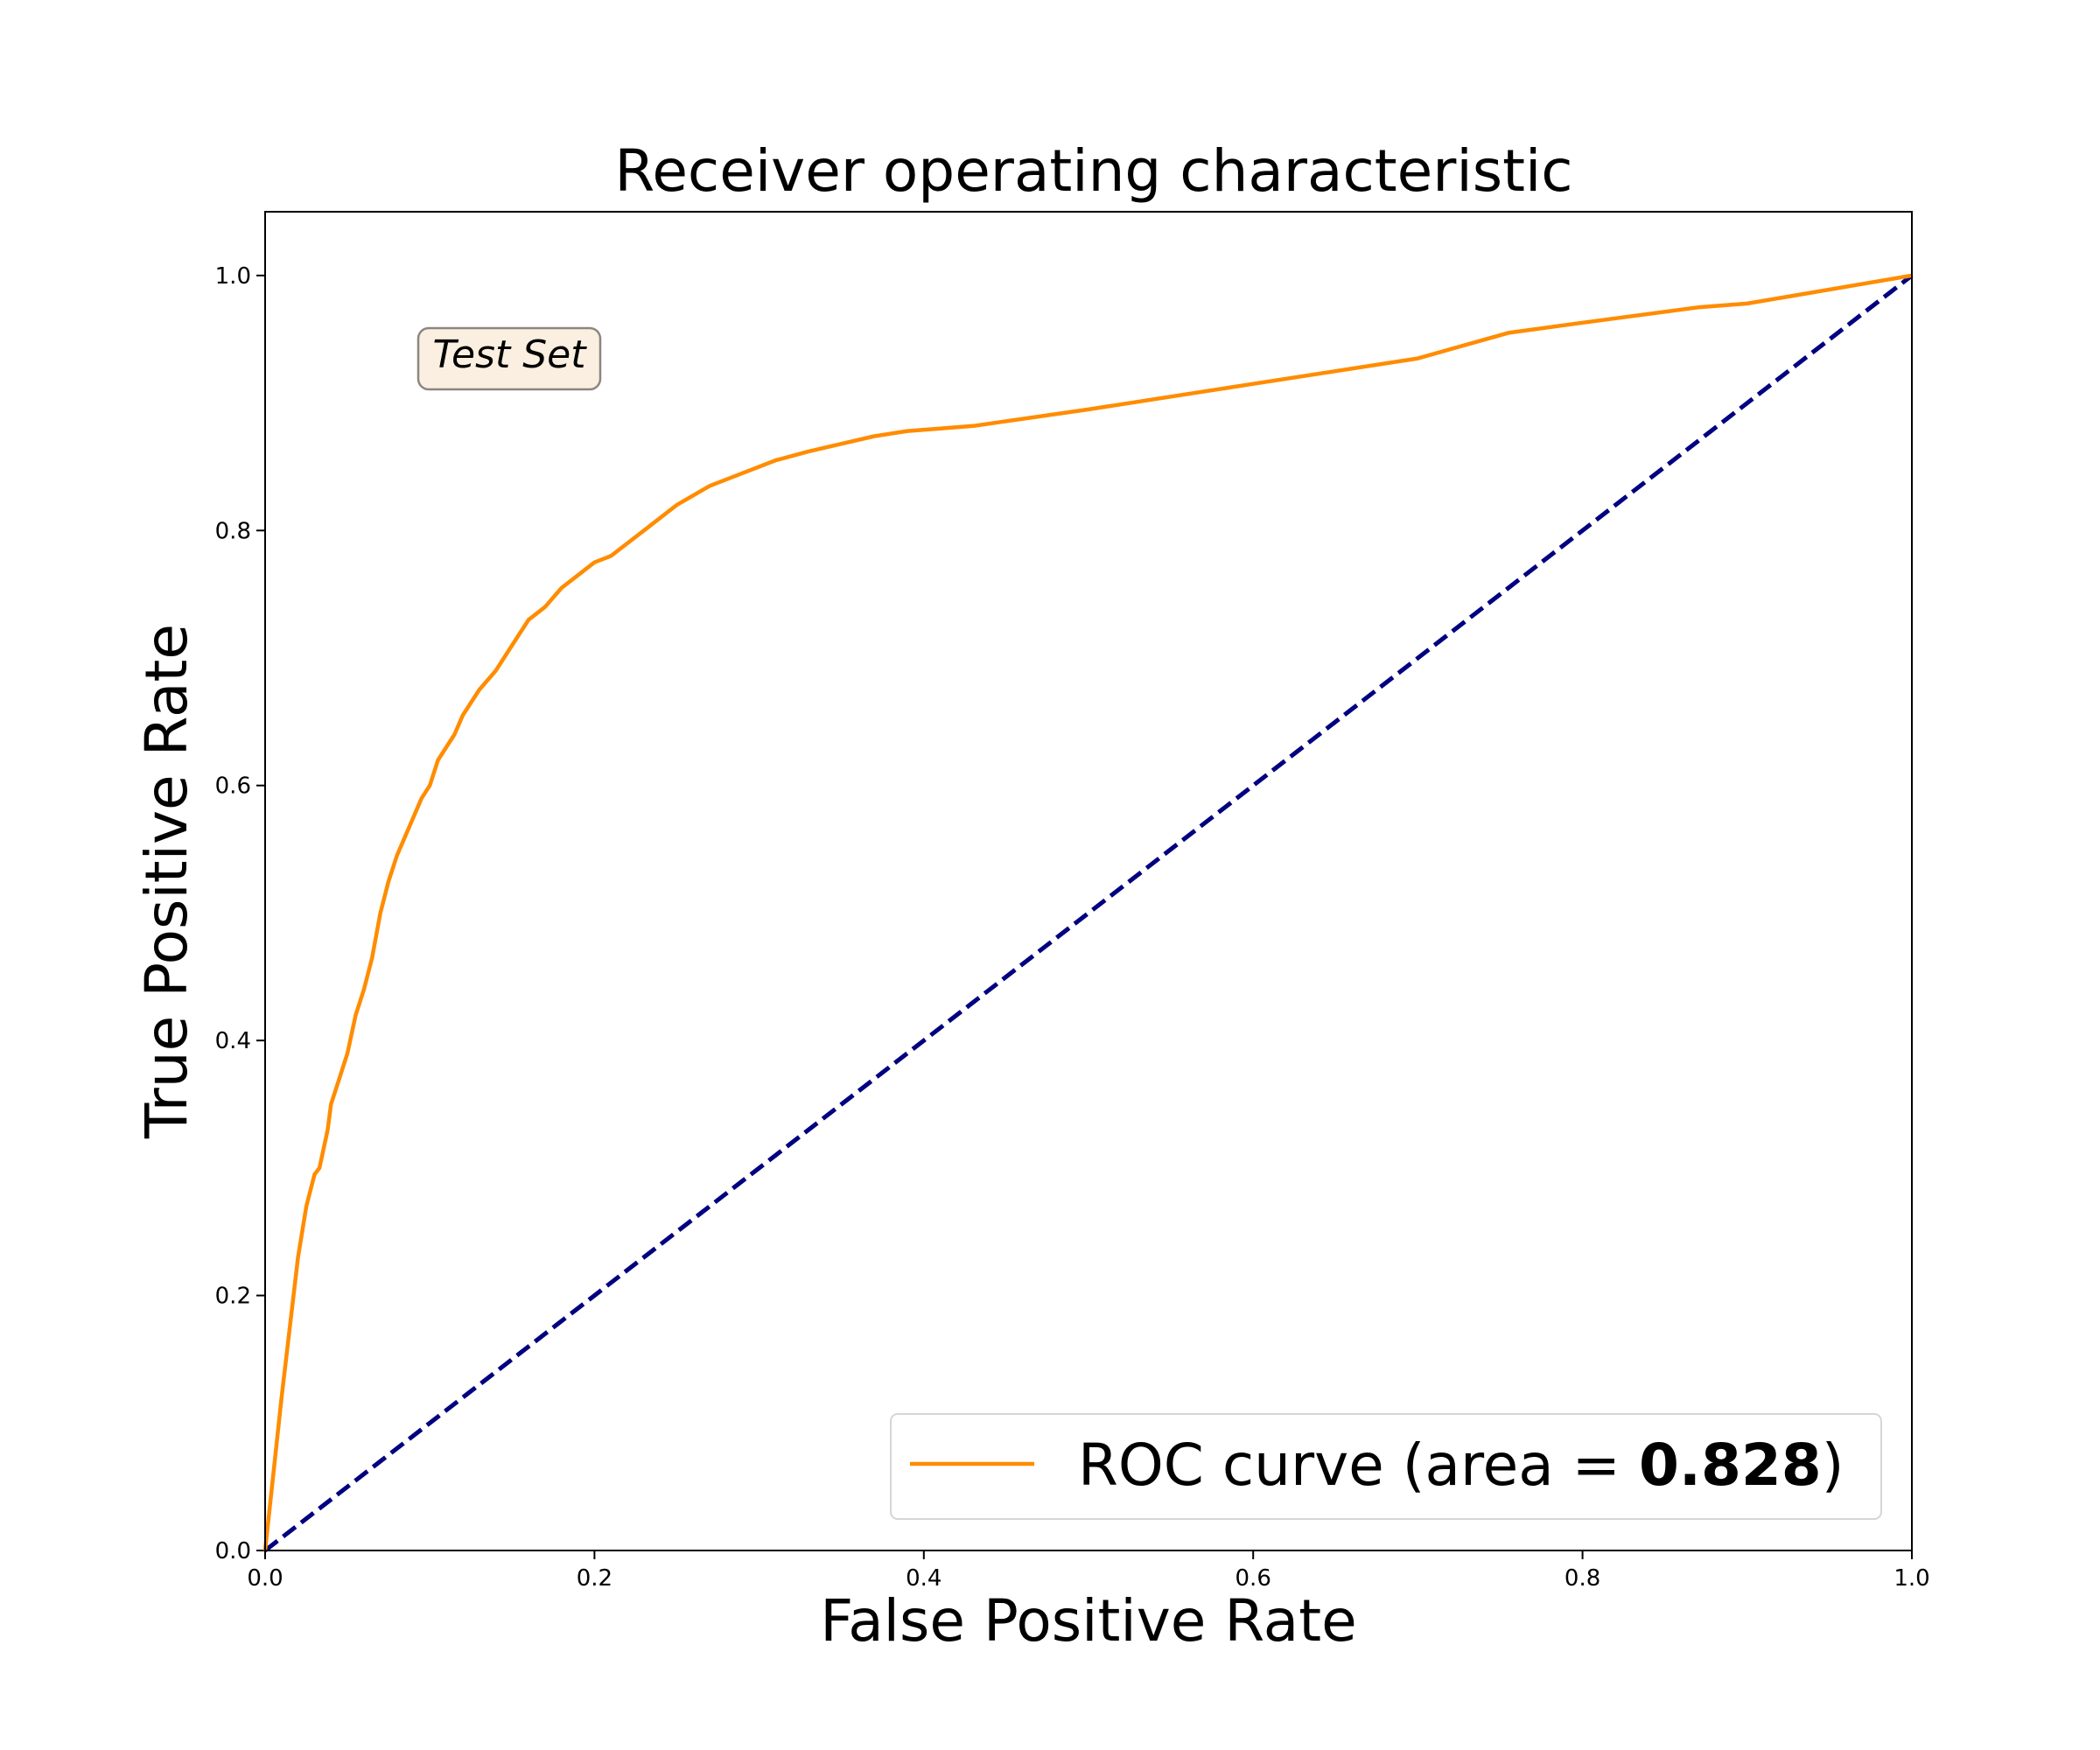 This screenshot has width=2100, height=1750. I want to click on y-axis-label: True Positive Rate, so click(166, 881).